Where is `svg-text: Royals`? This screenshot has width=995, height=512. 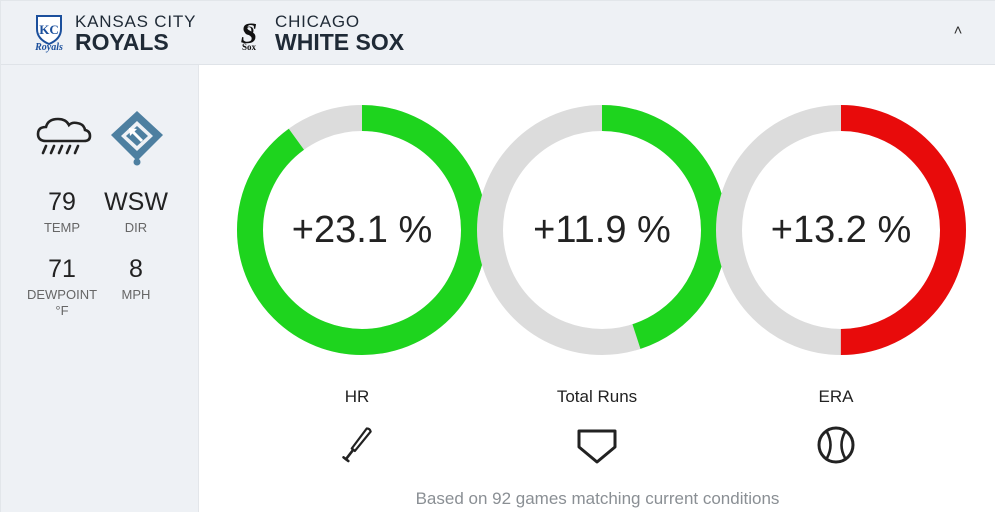 svg-text: Royals is located at coordinates (48, 47).